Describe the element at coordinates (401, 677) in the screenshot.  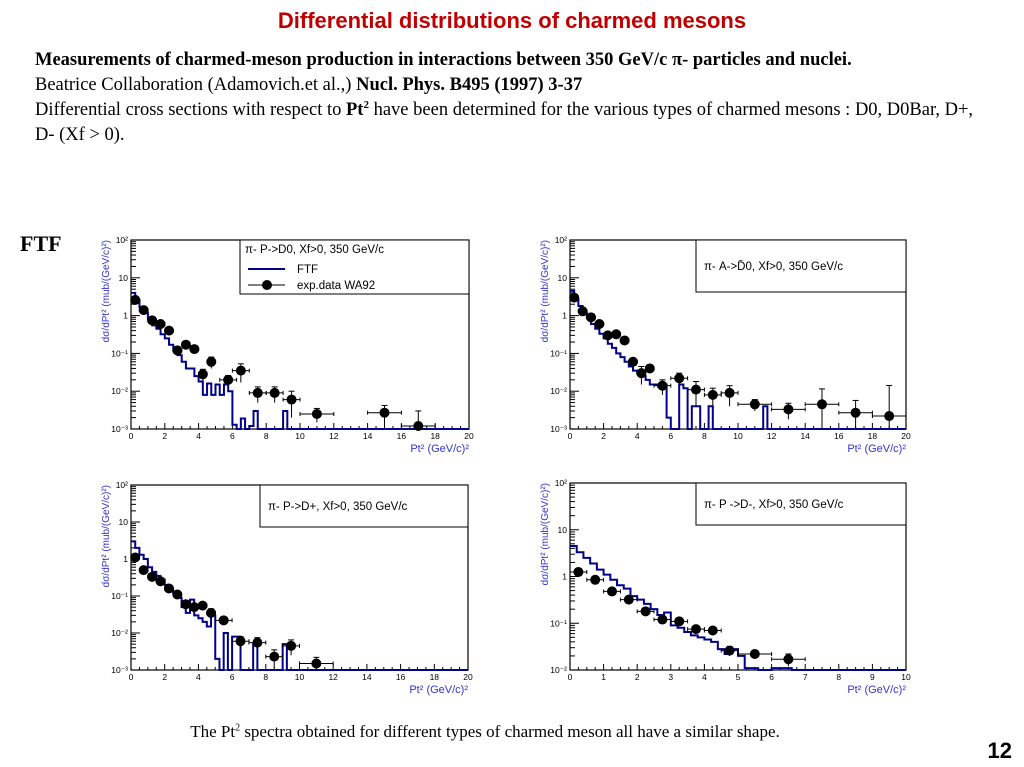
I see `x-tick-label: 16` at that location.